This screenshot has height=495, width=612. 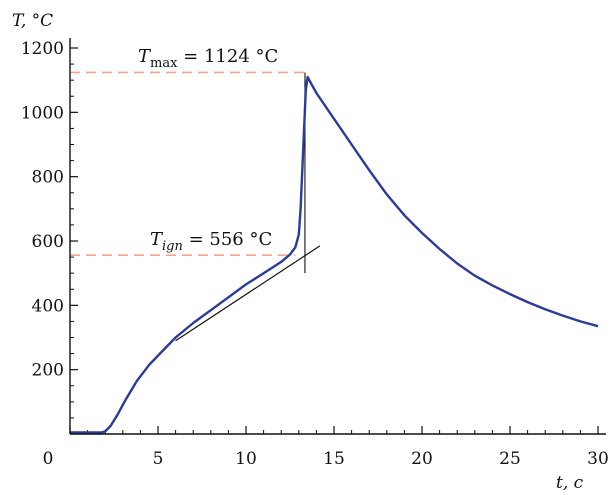 What do you see at coordinates (246, 459) in the screenshot?
I see `x-tick-label: 10` at bounding box center [246, 459].